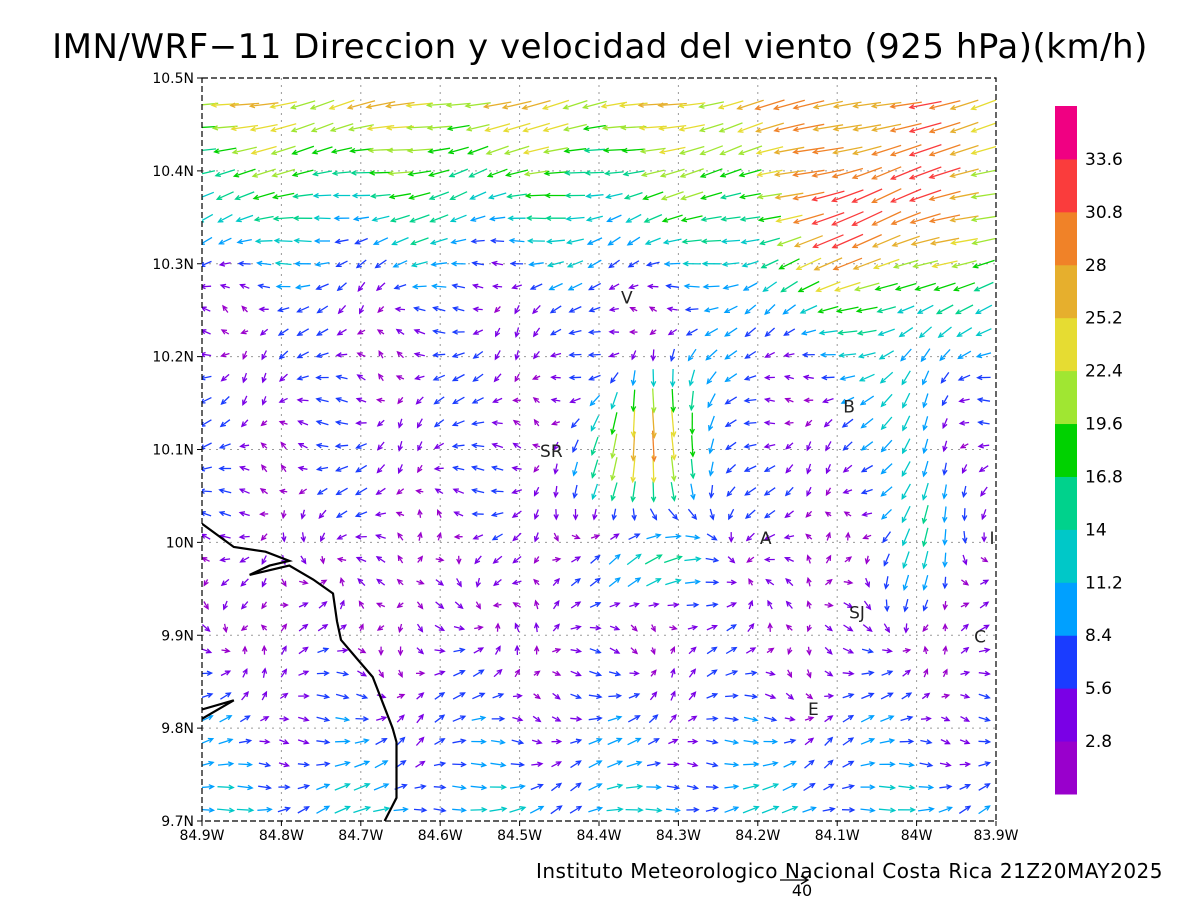  Describe the element at coordinates (813, 710) in the screenshot. I see `place-label: E` at that location.